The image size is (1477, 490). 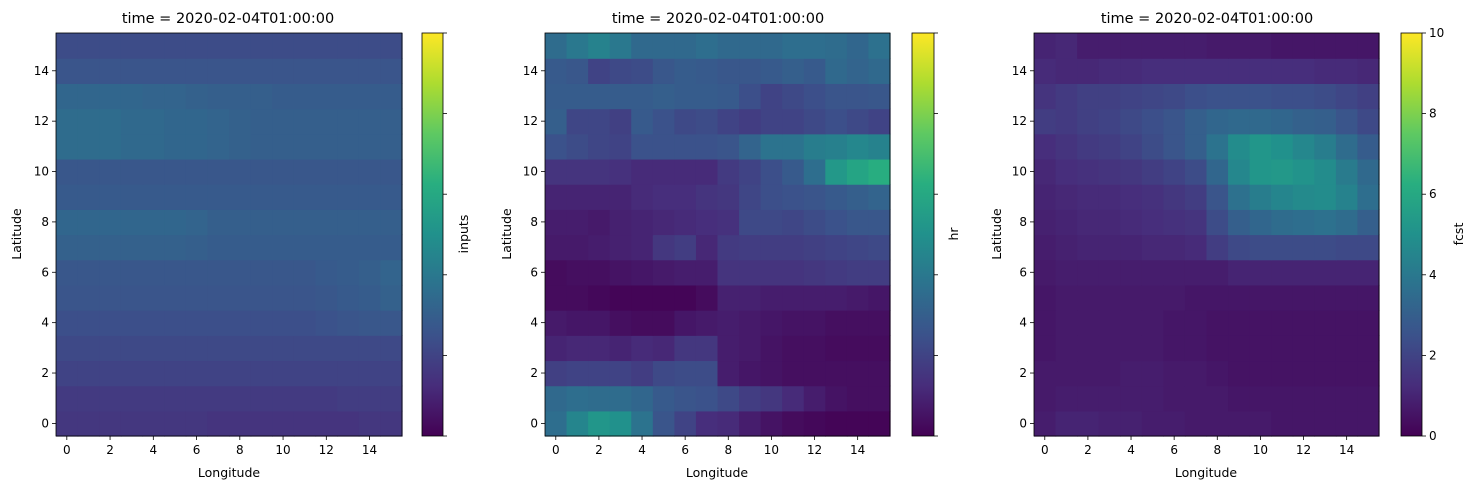 I want to click on x-axis-label: Longitude, so click(x=1206, y=472).